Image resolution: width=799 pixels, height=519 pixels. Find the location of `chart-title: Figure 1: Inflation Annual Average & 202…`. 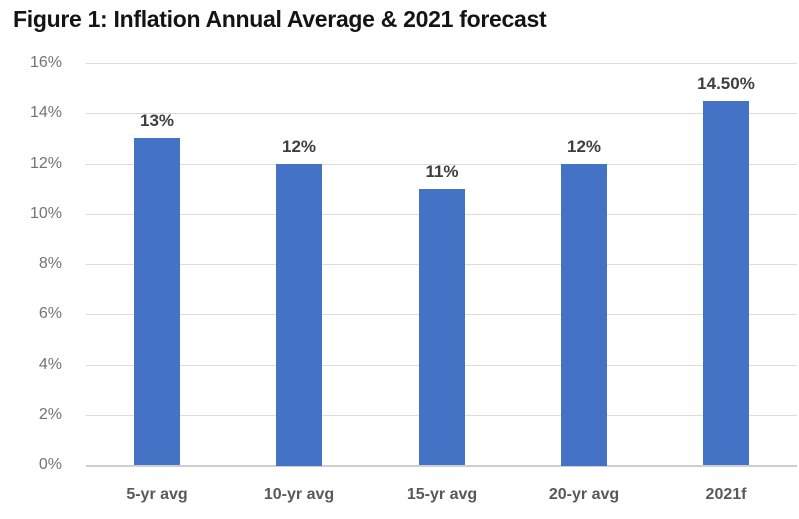

chart-title: Figure 1: Inflation Annual Average & 202… is located at coordinates (280, 19).